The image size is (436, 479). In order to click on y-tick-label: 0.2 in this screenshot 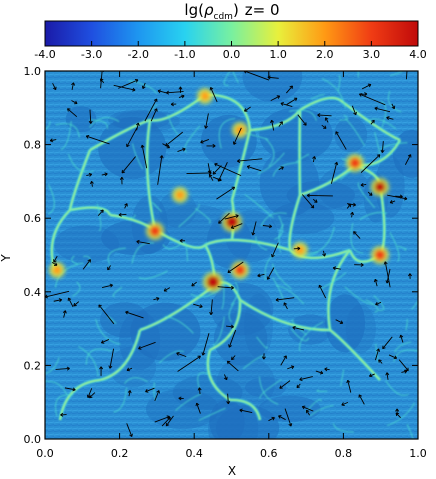, I will do `click(33, 365)`.